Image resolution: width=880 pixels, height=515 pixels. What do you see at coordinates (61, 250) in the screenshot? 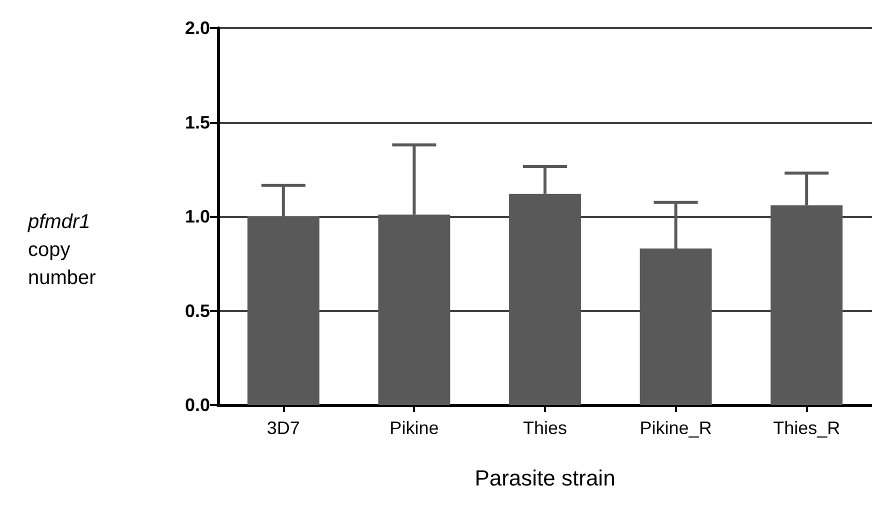
I see `y-axis-title: pfmdr1 copy number` at bounding box center [61, 250].